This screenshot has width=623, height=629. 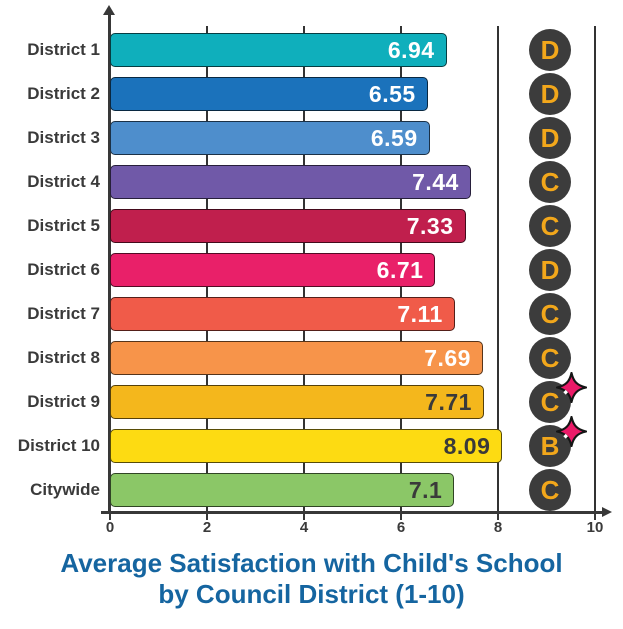 What do you see at coordinates (401, 527) in the screenshot?
I see `tick-label-6: 6` at bounding box center [401, 527].